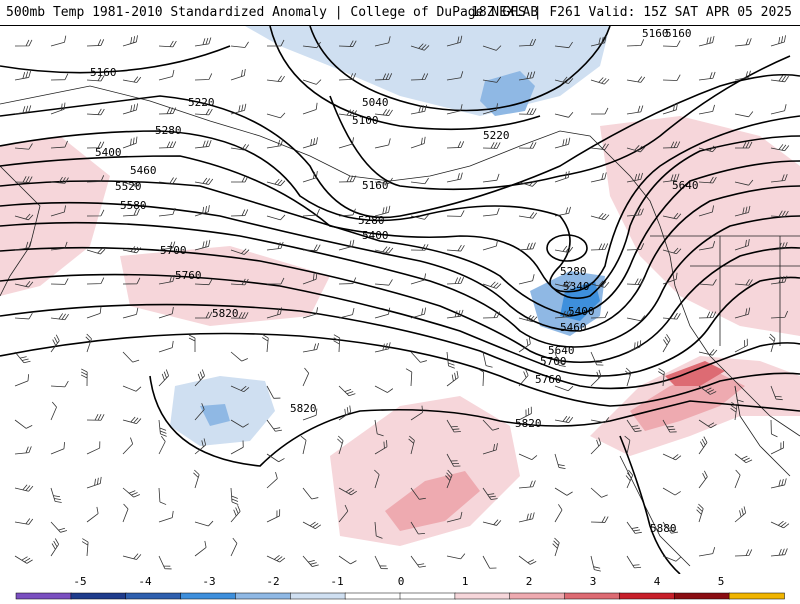 The image size is (800, 604). Describe the element at coordinates (365, 120) in the screenshot. I see `contour-label: 5100` at that location.